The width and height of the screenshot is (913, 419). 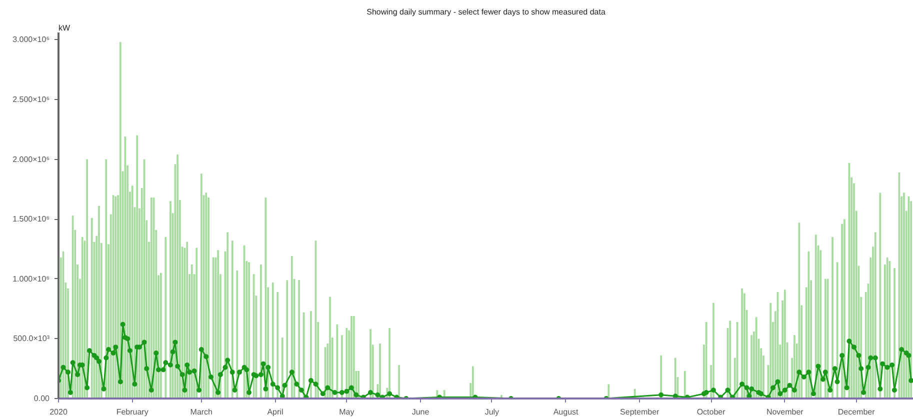 I want to click on x-tick-label: September, so click(x=640, y=412).